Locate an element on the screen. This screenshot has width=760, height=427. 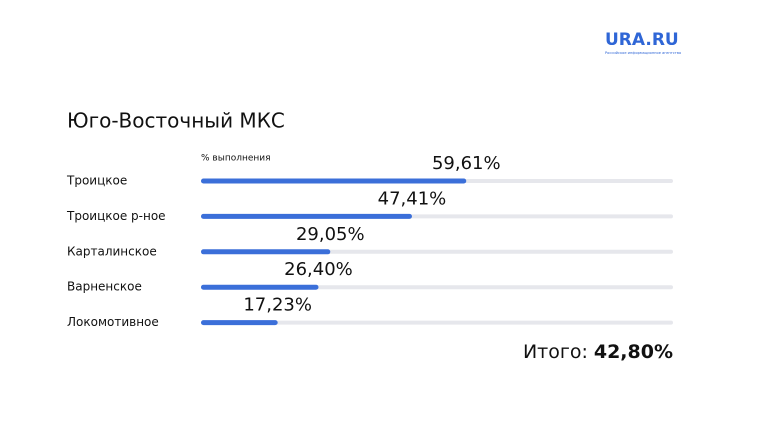
category-label: Локомотивное is located at coordinates (113, 322).